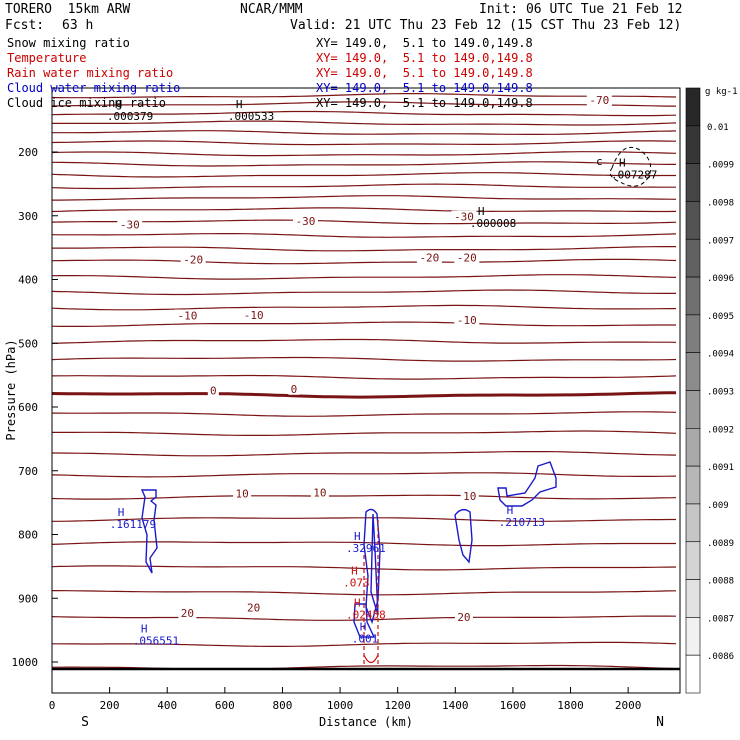 This screenshot has height=740, width=740. What do you see at coordinates (720, 166) in the screenshot?
I see `colorbar-level-label: .0099` at bounding box center [720, 166].